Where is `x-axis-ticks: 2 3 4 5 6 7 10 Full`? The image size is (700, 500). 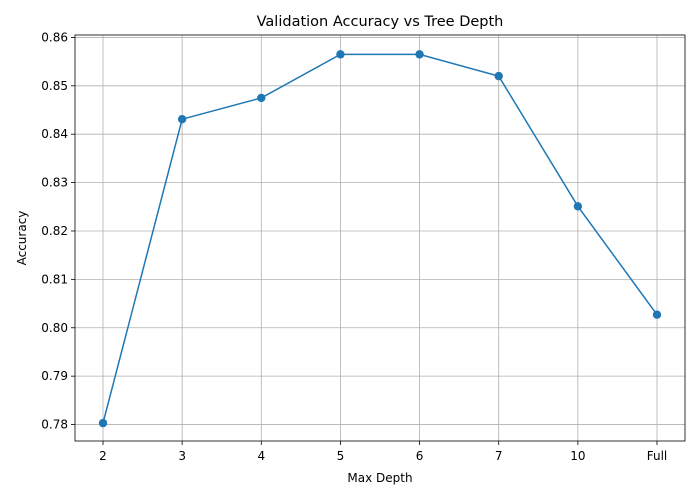 x-axis-ticks: 2 3 4 5 6 7 10 Full is located at coordinates (383, 452).